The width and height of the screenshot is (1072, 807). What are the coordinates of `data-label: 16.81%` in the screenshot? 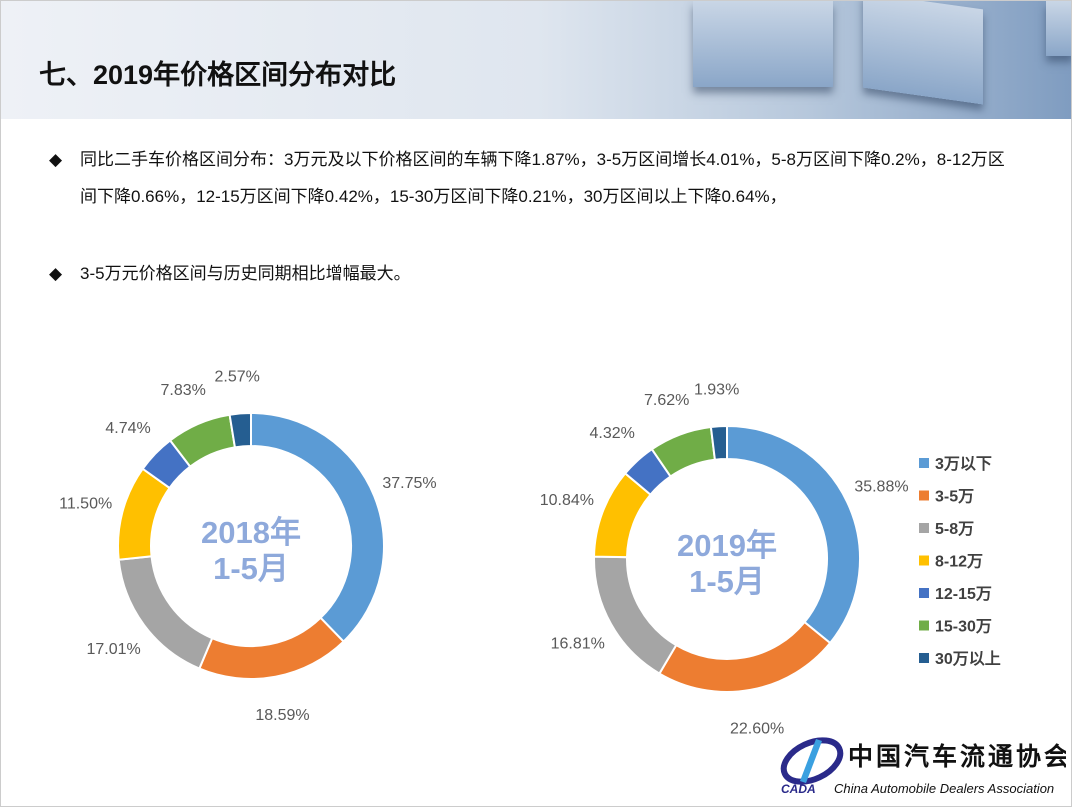 It's located at (578, 643).